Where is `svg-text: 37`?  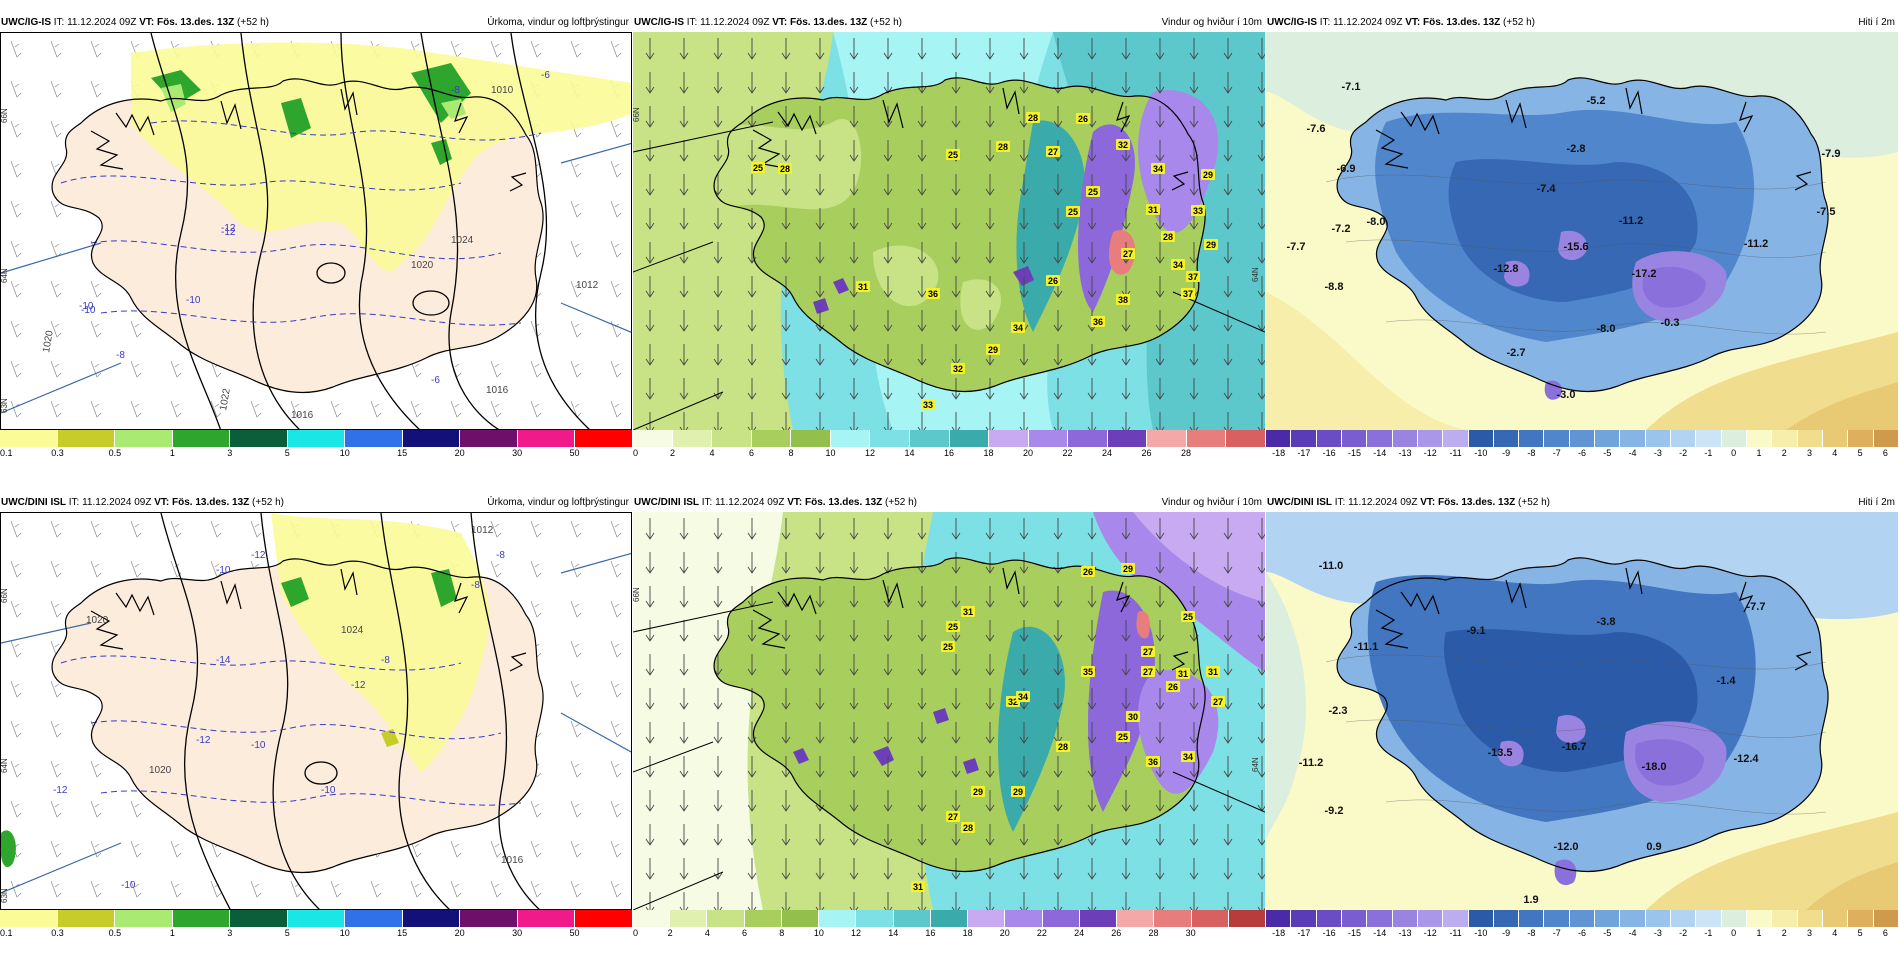
svg-text: 37 is located at coordinates (1193, 277).